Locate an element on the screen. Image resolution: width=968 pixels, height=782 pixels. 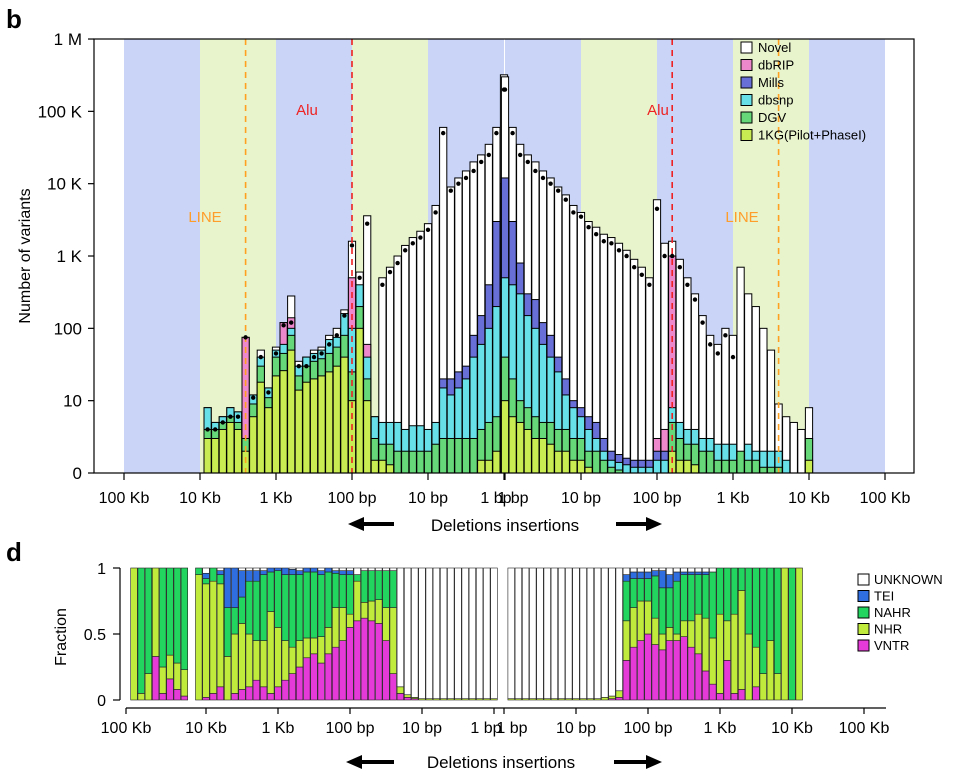
y-tick-label: 100 K is located at coordinates (60, 111).